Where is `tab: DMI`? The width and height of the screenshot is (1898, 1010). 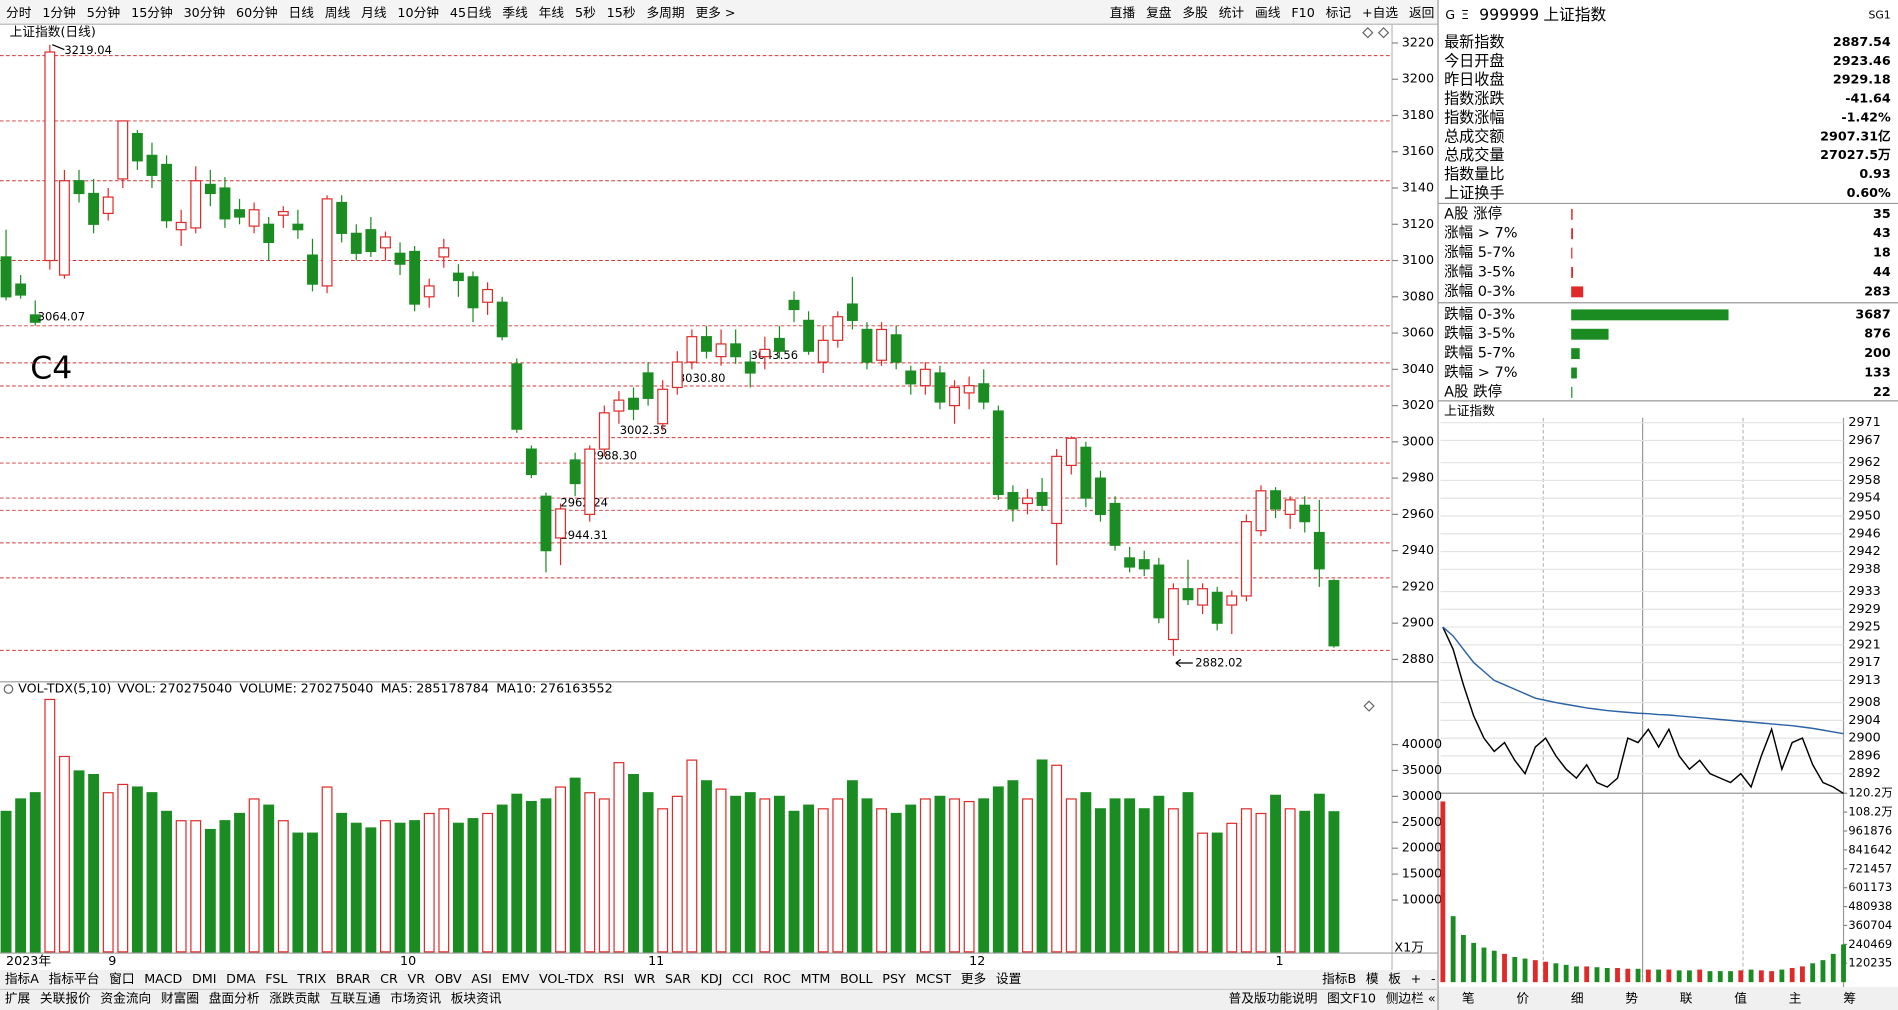 tab: DMI is located at coordinates (204, 978).